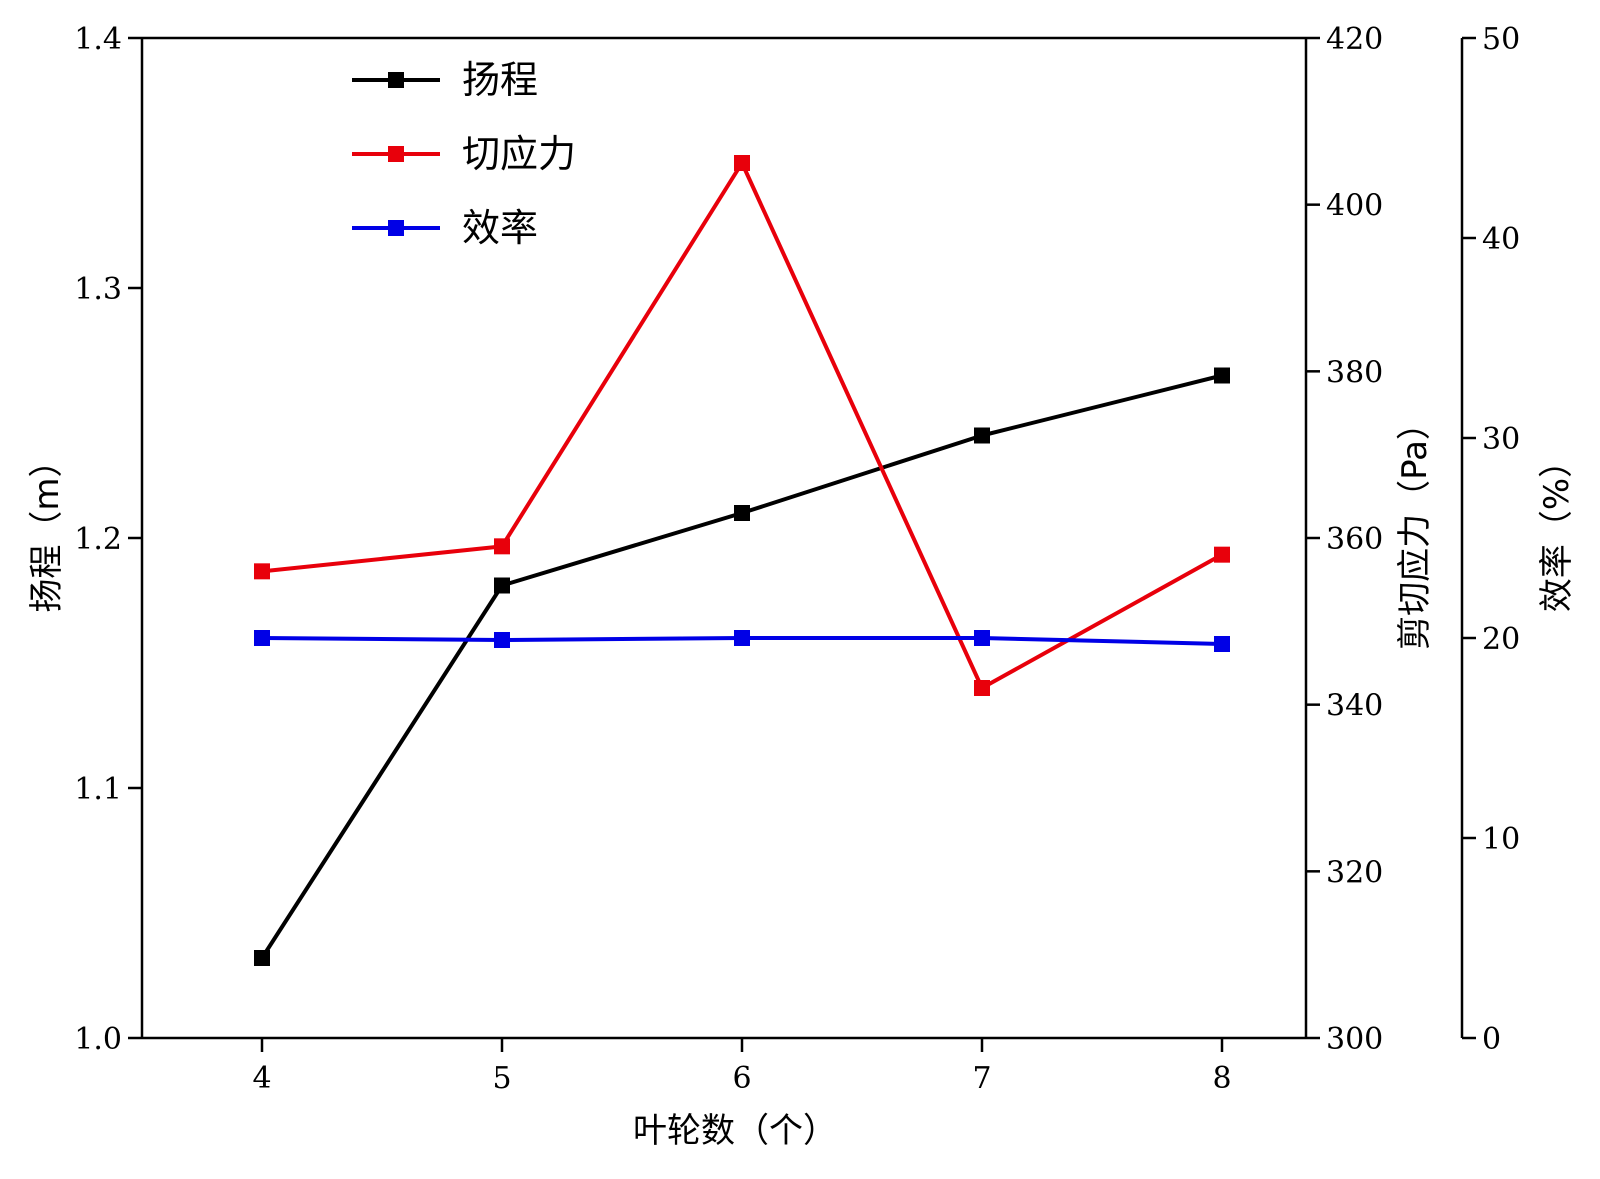 The image size is (1600, 1179). What do you see at coordinates (1354, 372) in the screenshot?
I see `y2-tick-label: 380` at bounding box center [1354, 372].